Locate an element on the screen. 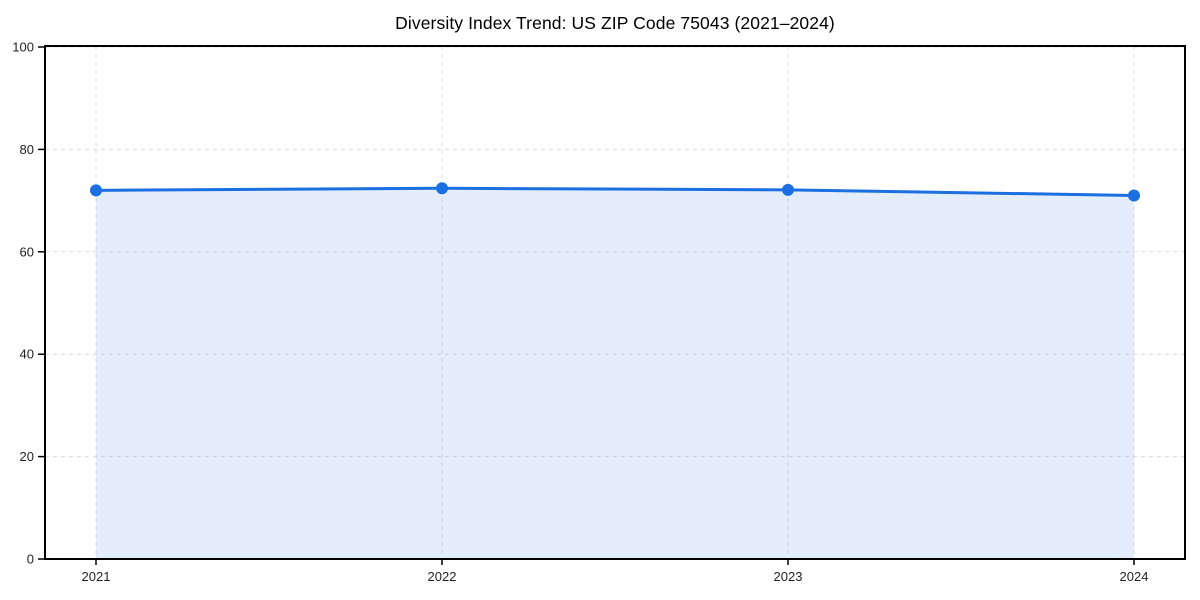  x-tick-label: 2024 is located at coordinates (1134, 576).